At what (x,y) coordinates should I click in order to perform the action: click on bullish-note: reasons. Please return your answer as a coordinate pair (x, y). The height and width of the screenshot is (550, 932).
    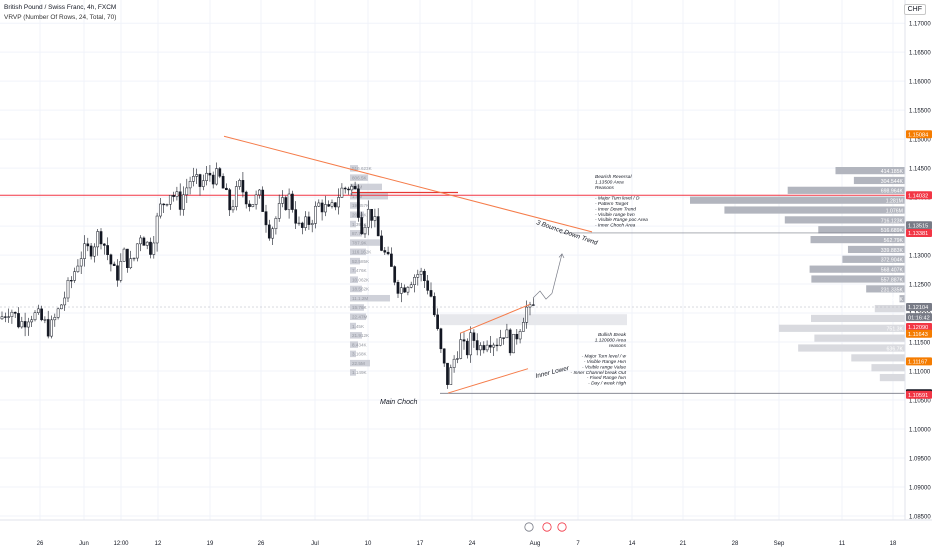
    Looking at the image, I should click on (618, 346).